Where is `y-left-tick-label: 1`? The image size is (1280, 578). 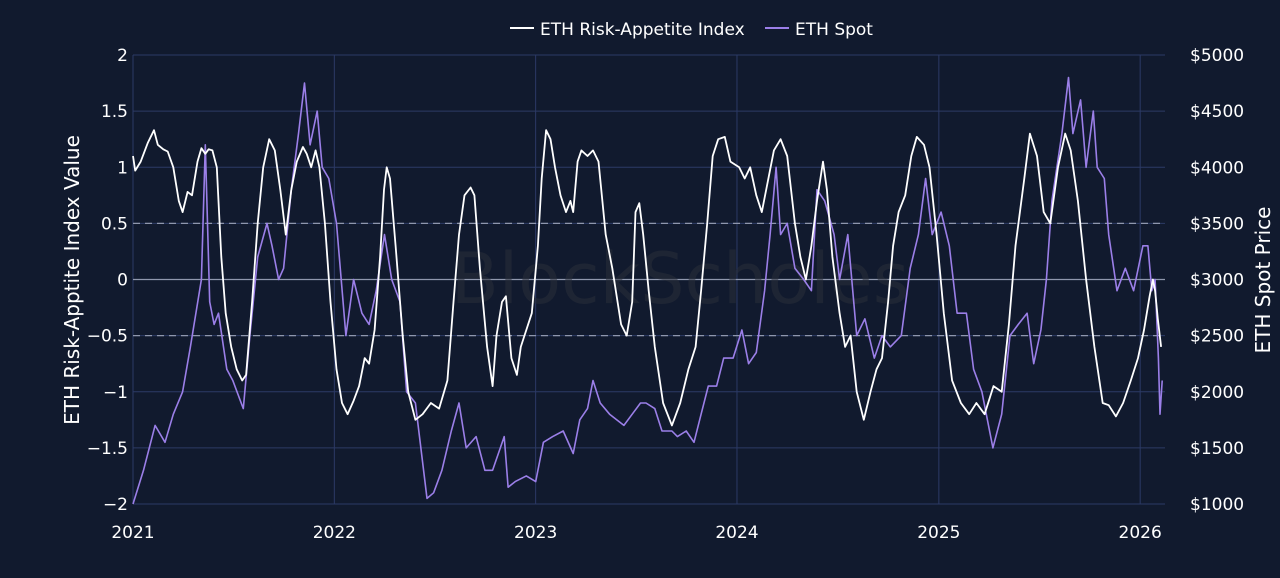
y-left-tick-label: 1 is located at coordinates (122, 168).